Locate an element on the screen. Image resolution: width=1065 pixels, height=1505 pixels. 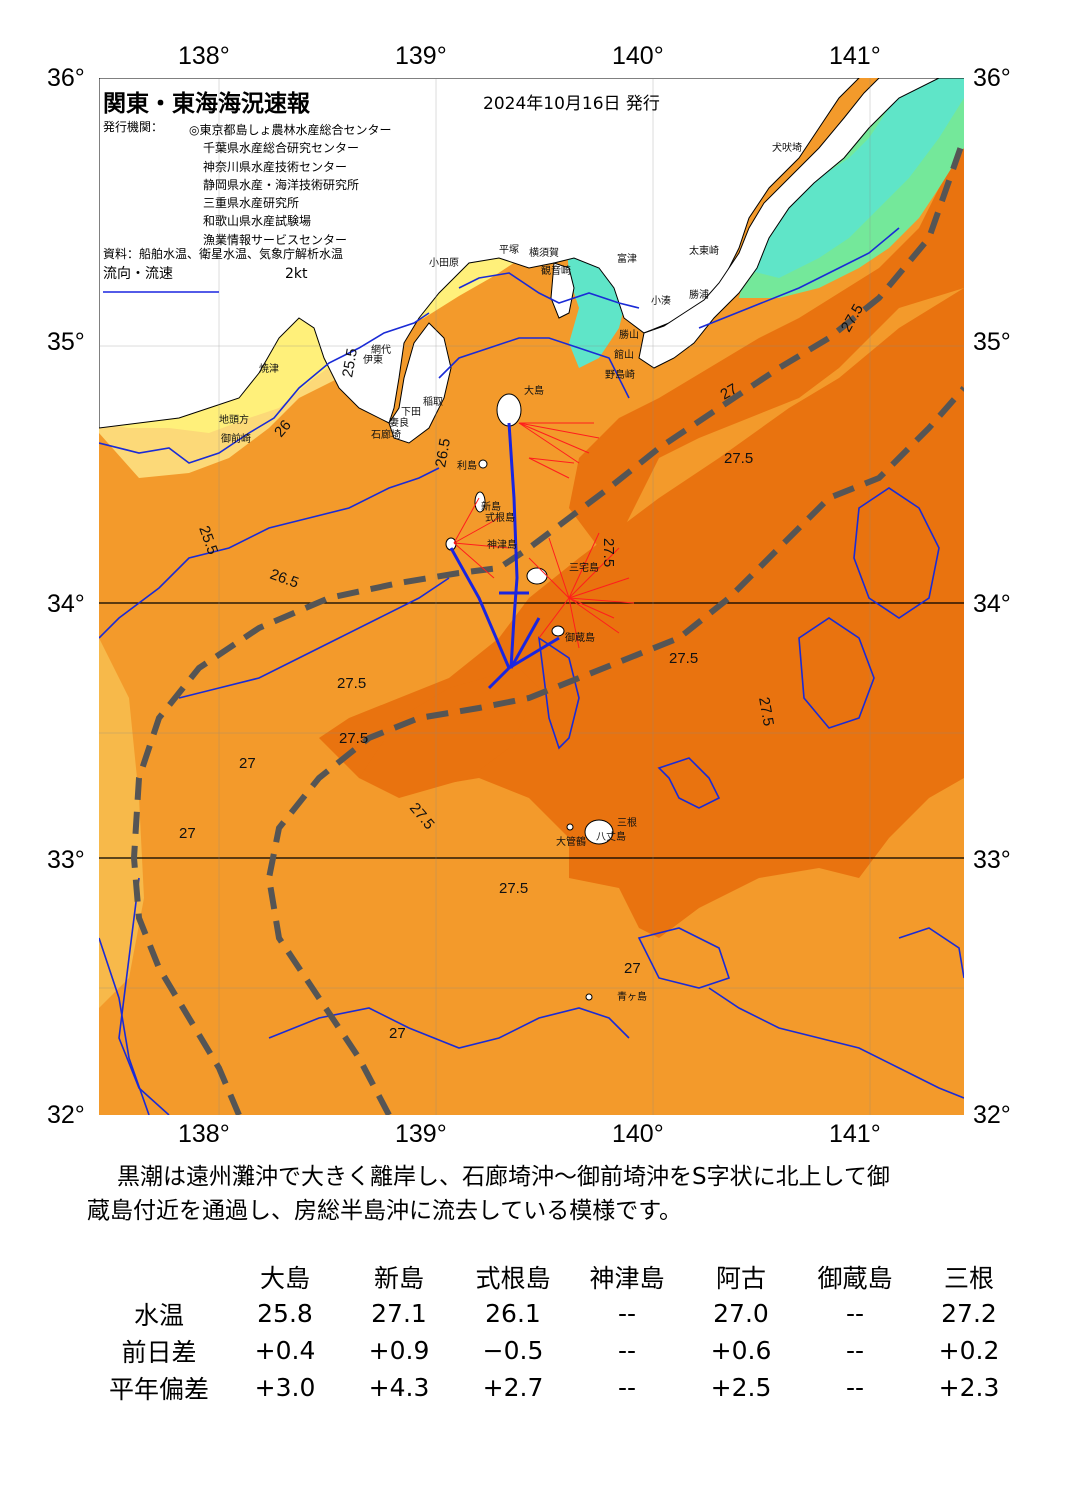
flow-legend-scale: 2kt is located at coordinates (296, 274).